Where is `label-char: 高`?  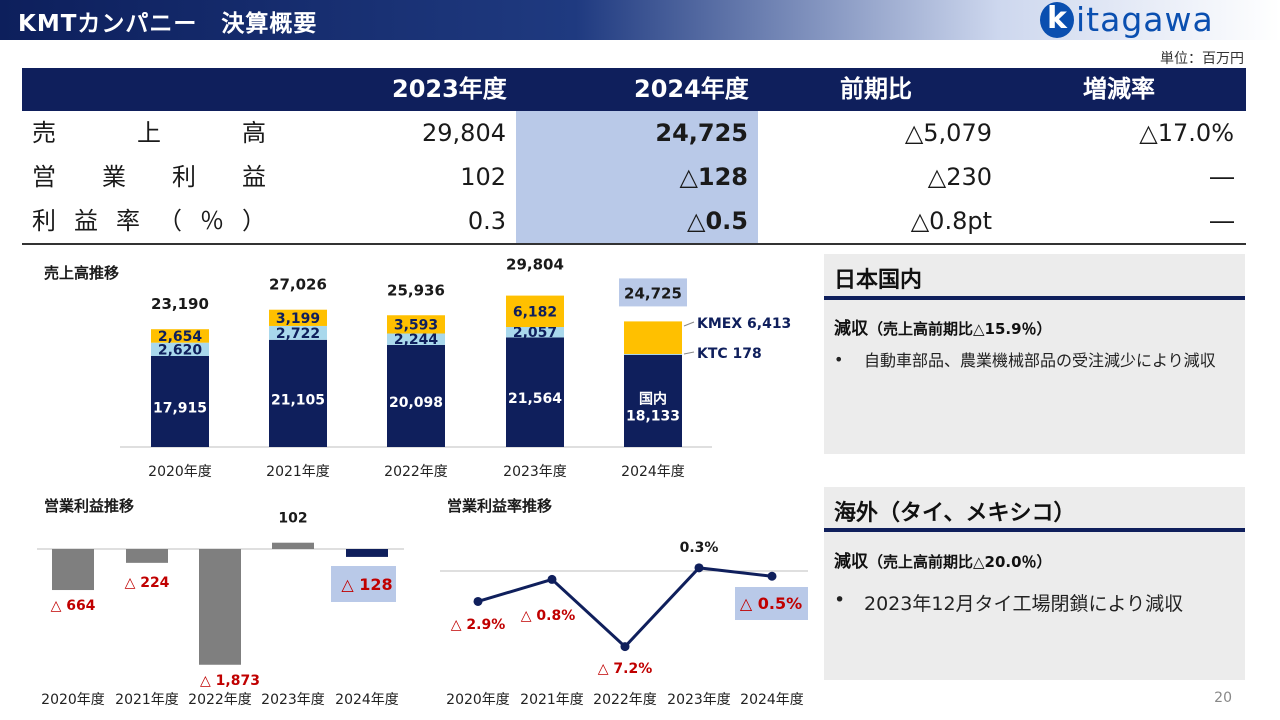
label-char: 高 is located at coordinates (254, 133).